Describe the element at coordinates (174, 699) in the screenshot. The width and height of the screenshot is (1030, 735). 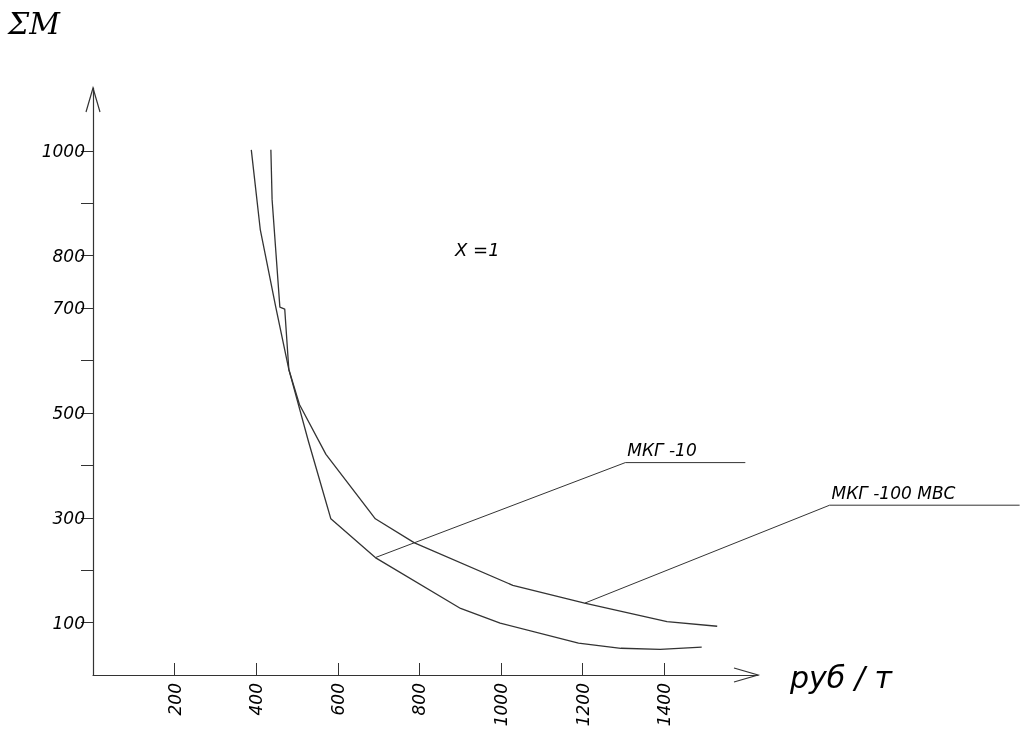
I see `x-tick-label: 200` at that location.